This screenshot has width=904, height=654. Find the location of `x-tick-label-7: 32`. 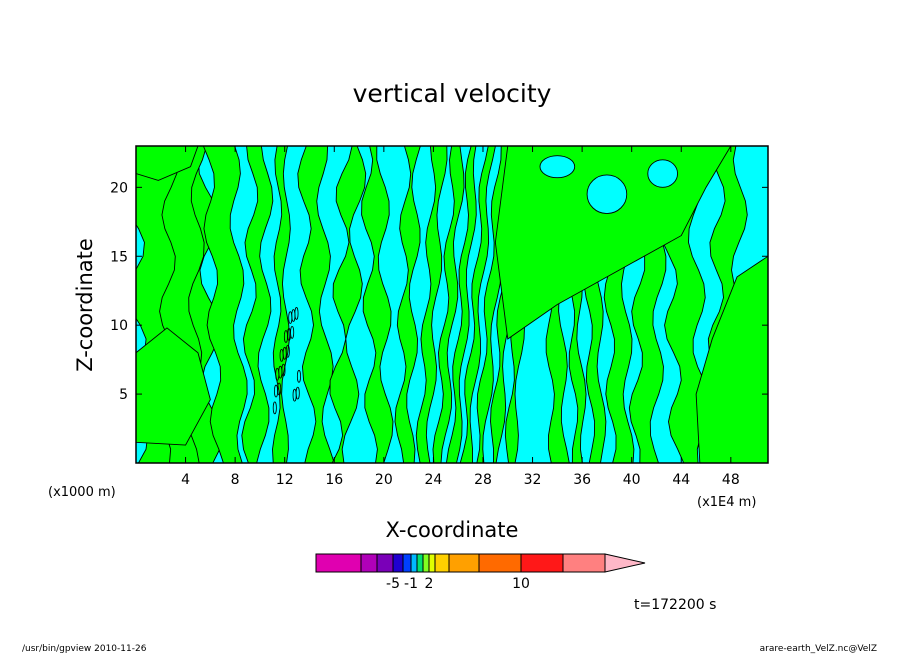

x-tick-label-7: 32 is located at coordinates (533, 480).